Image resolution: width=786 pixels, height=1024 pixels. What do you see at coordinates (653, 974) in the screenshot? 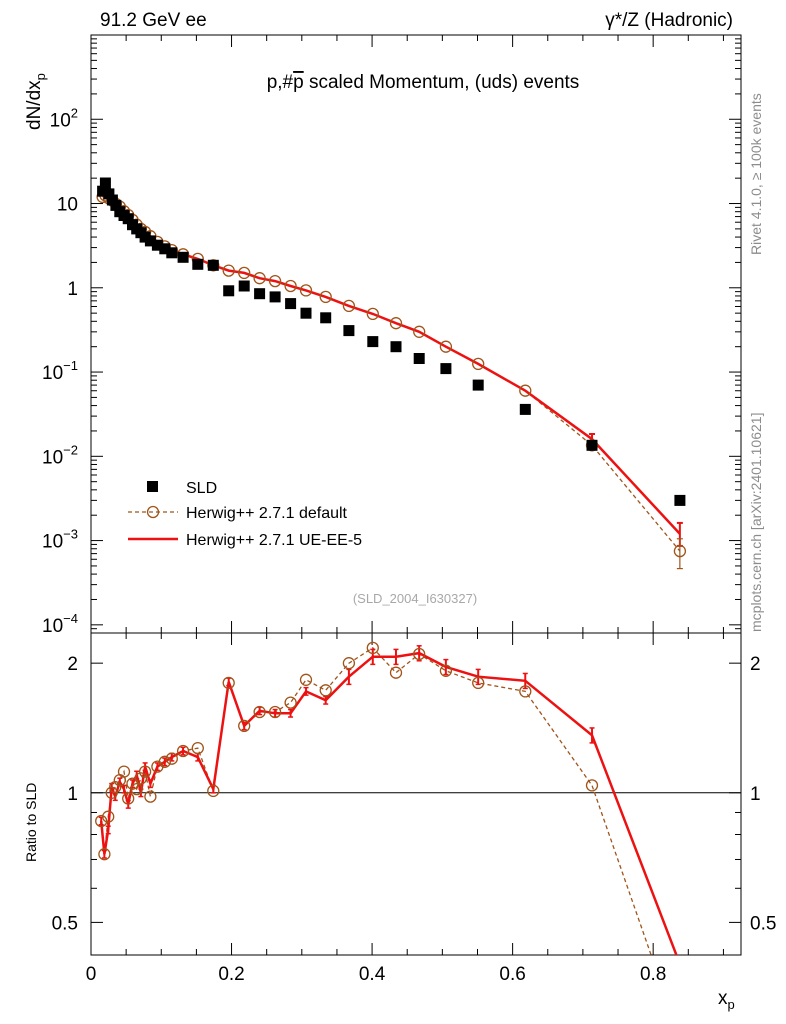
I see `x-tick-label: 0.8` at bounding box center [653, 974].